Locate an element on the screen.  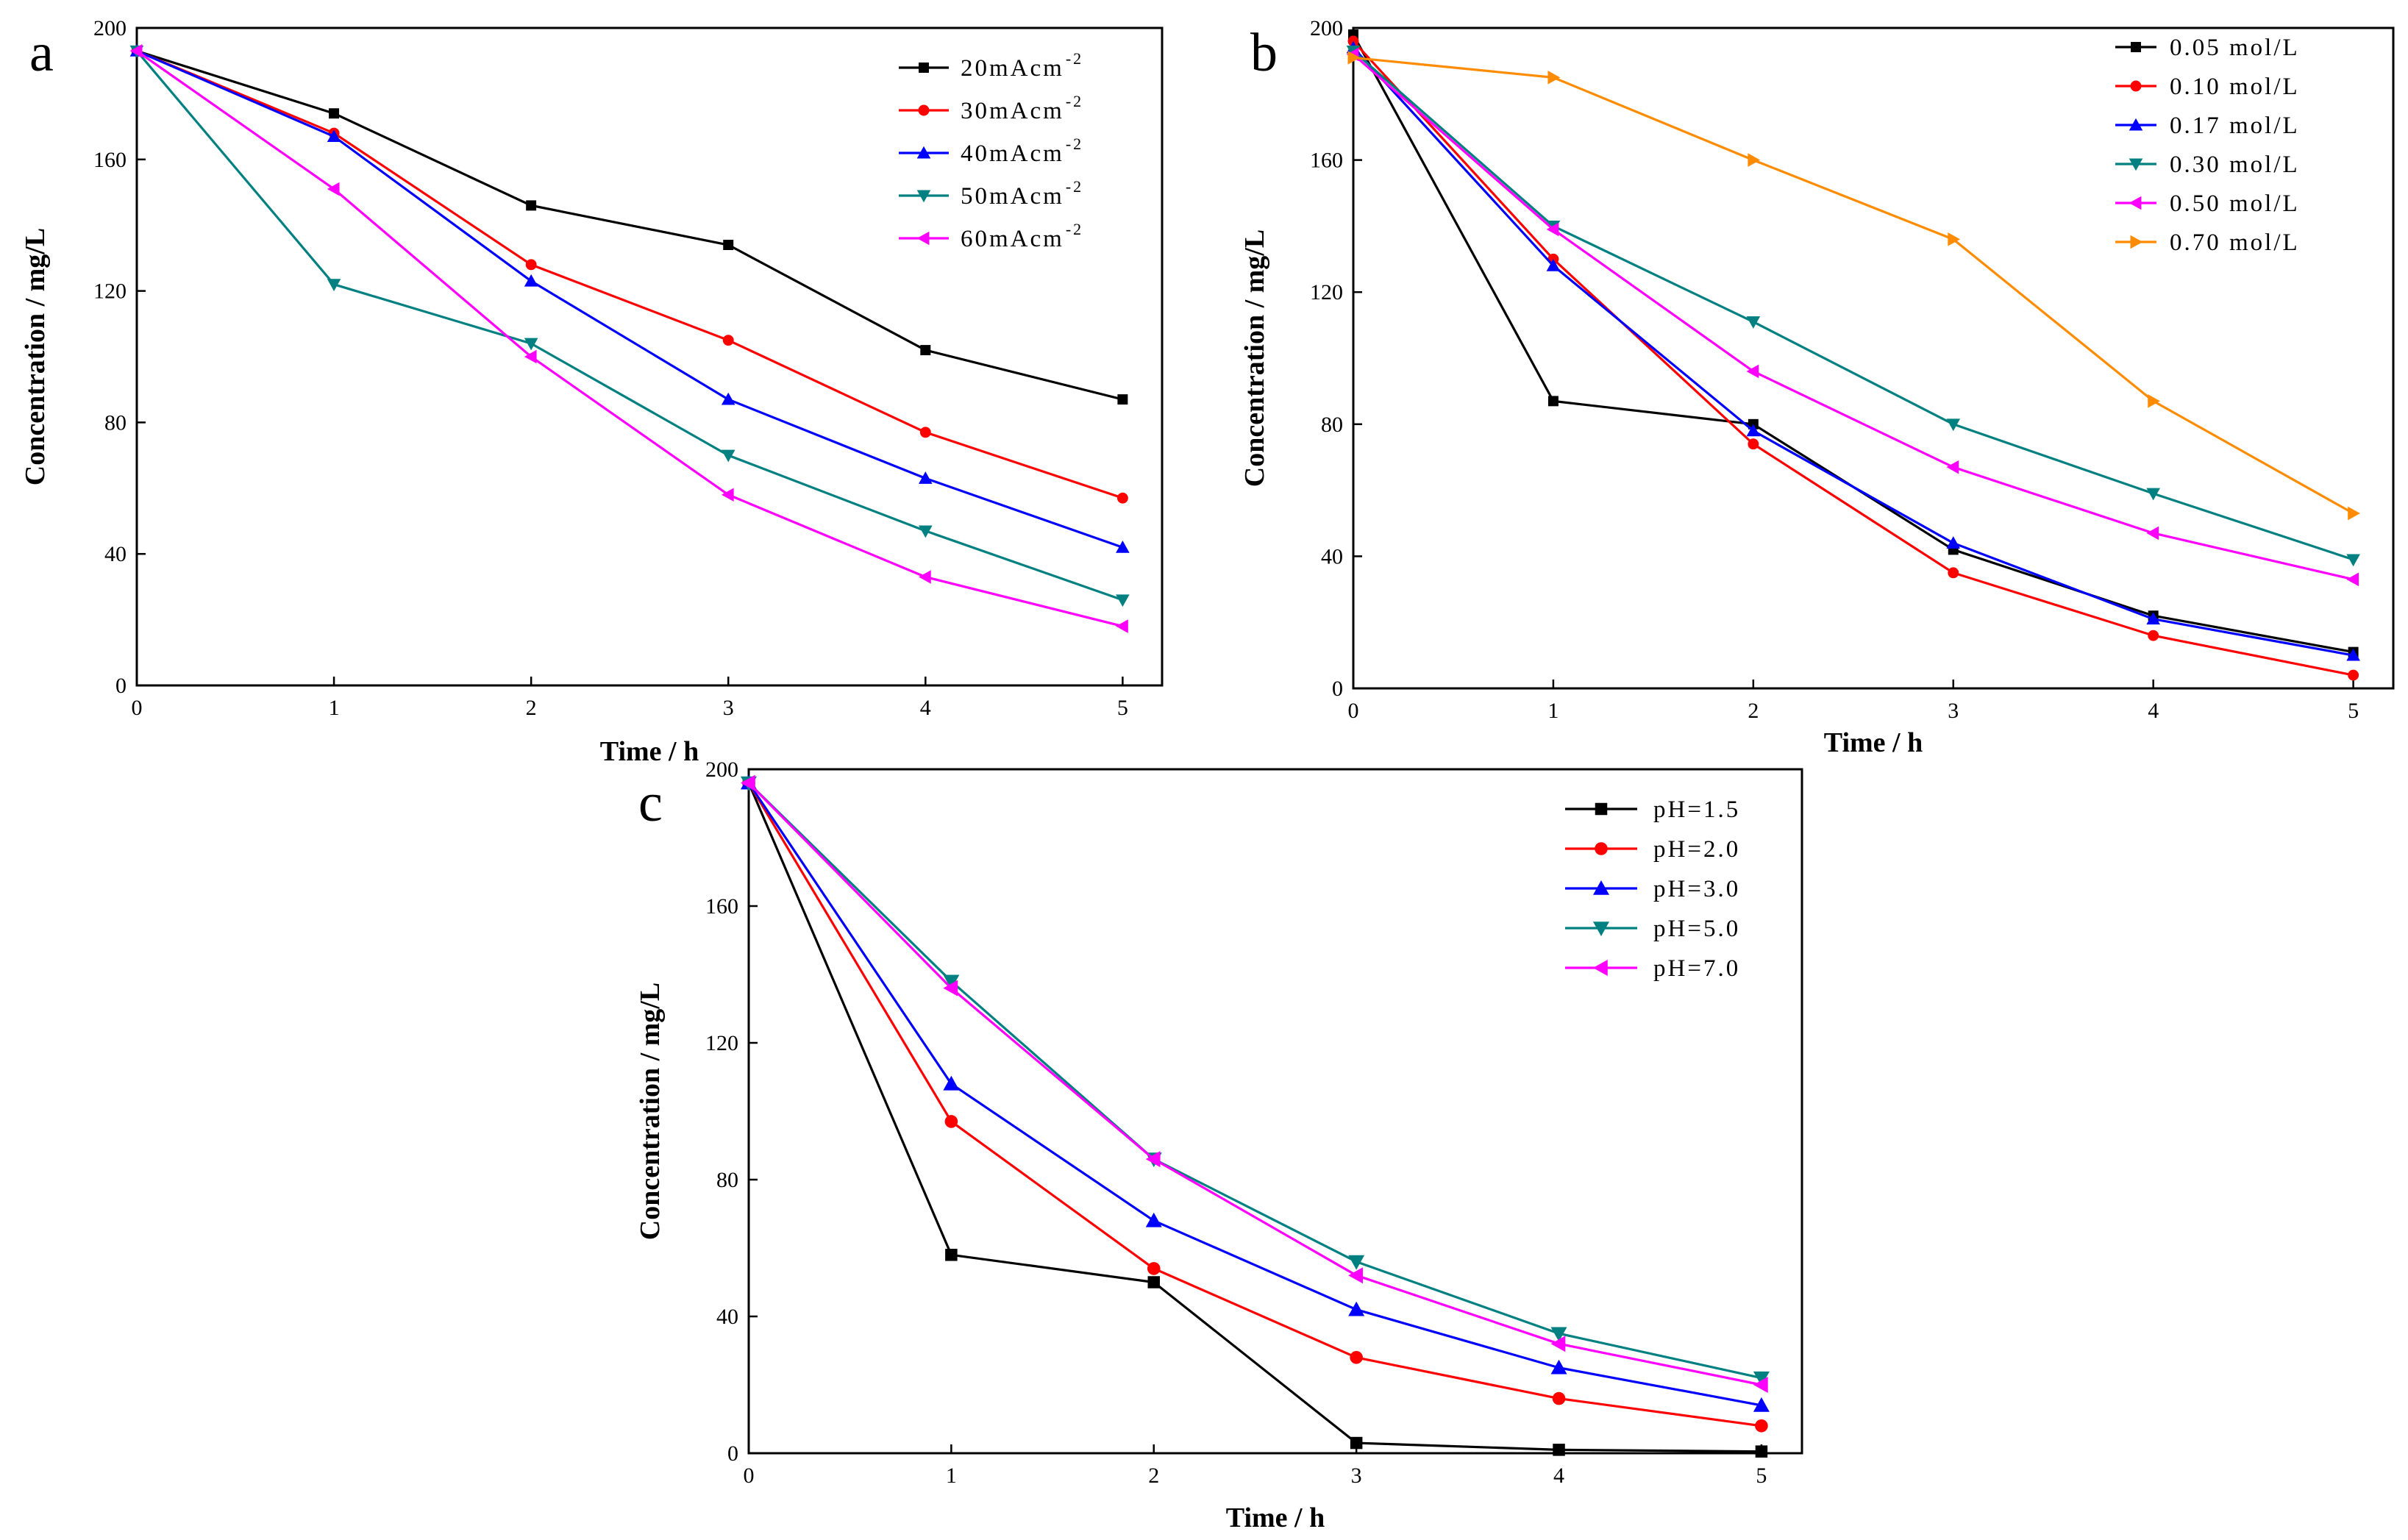
x-tick-label: 2 is located at coordinates (531, 708).